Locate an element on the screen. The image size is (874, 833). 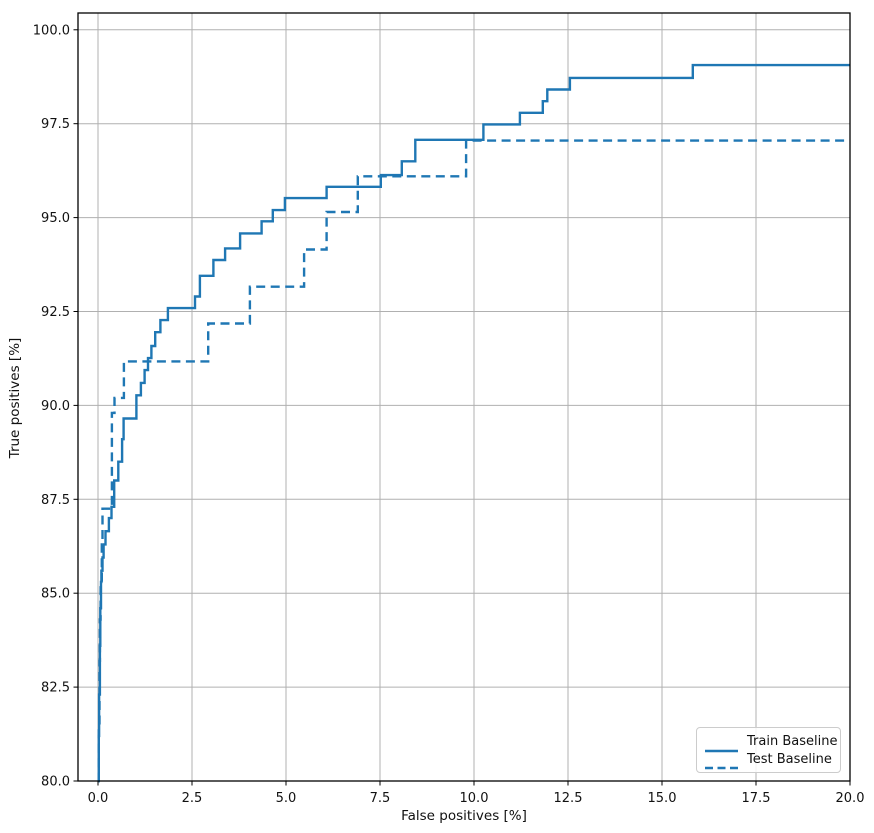
y-tick-label: 80.0 is located at coordinates (55, 782).